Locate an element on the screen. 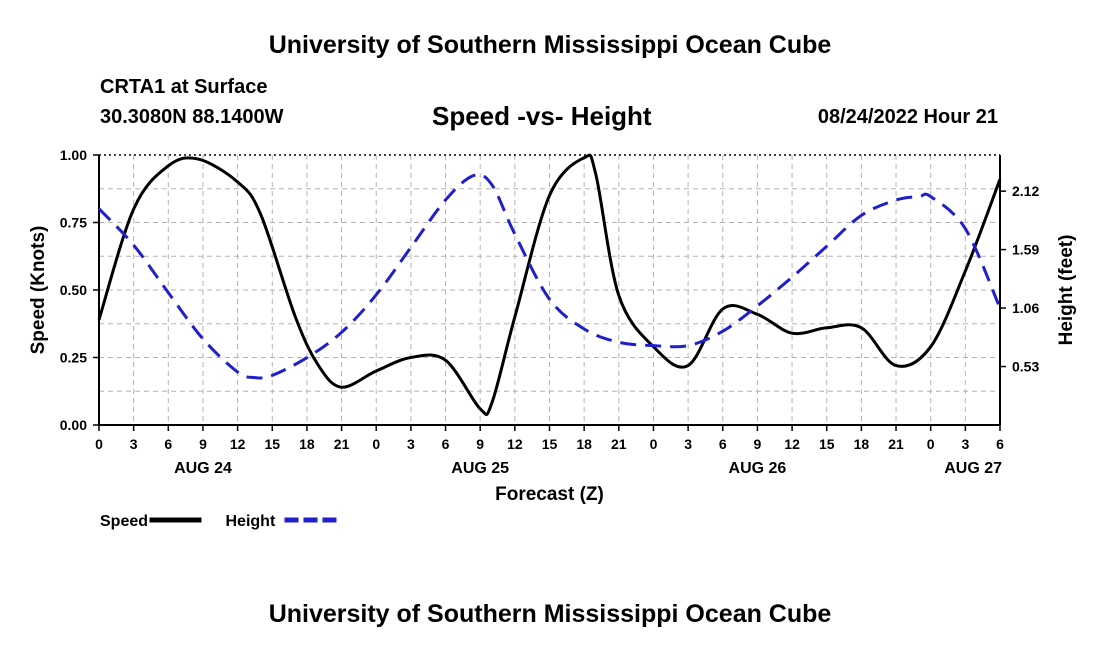 The width and height of the screenshot is (1100, 650). left-axis-tick-label: 0.50 is located at coordinates (73, 290).